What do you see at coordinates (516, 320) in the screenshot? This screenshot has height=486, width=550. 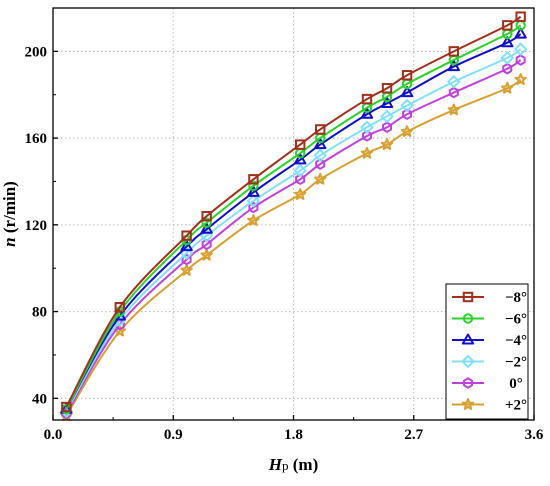 I see `legend-label-1: −6°` at bounding box center [516, 320].